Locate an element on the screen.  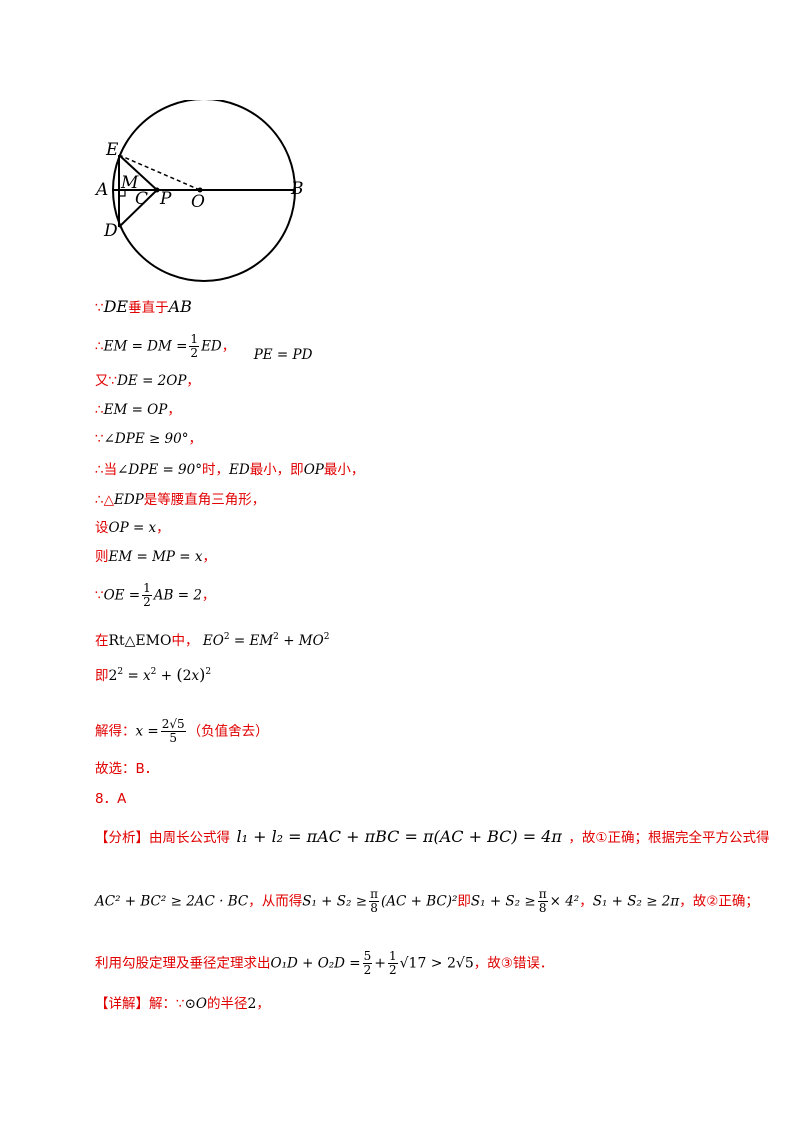
step-line-8: 设OP = x， is located at coordinates (132, 528).